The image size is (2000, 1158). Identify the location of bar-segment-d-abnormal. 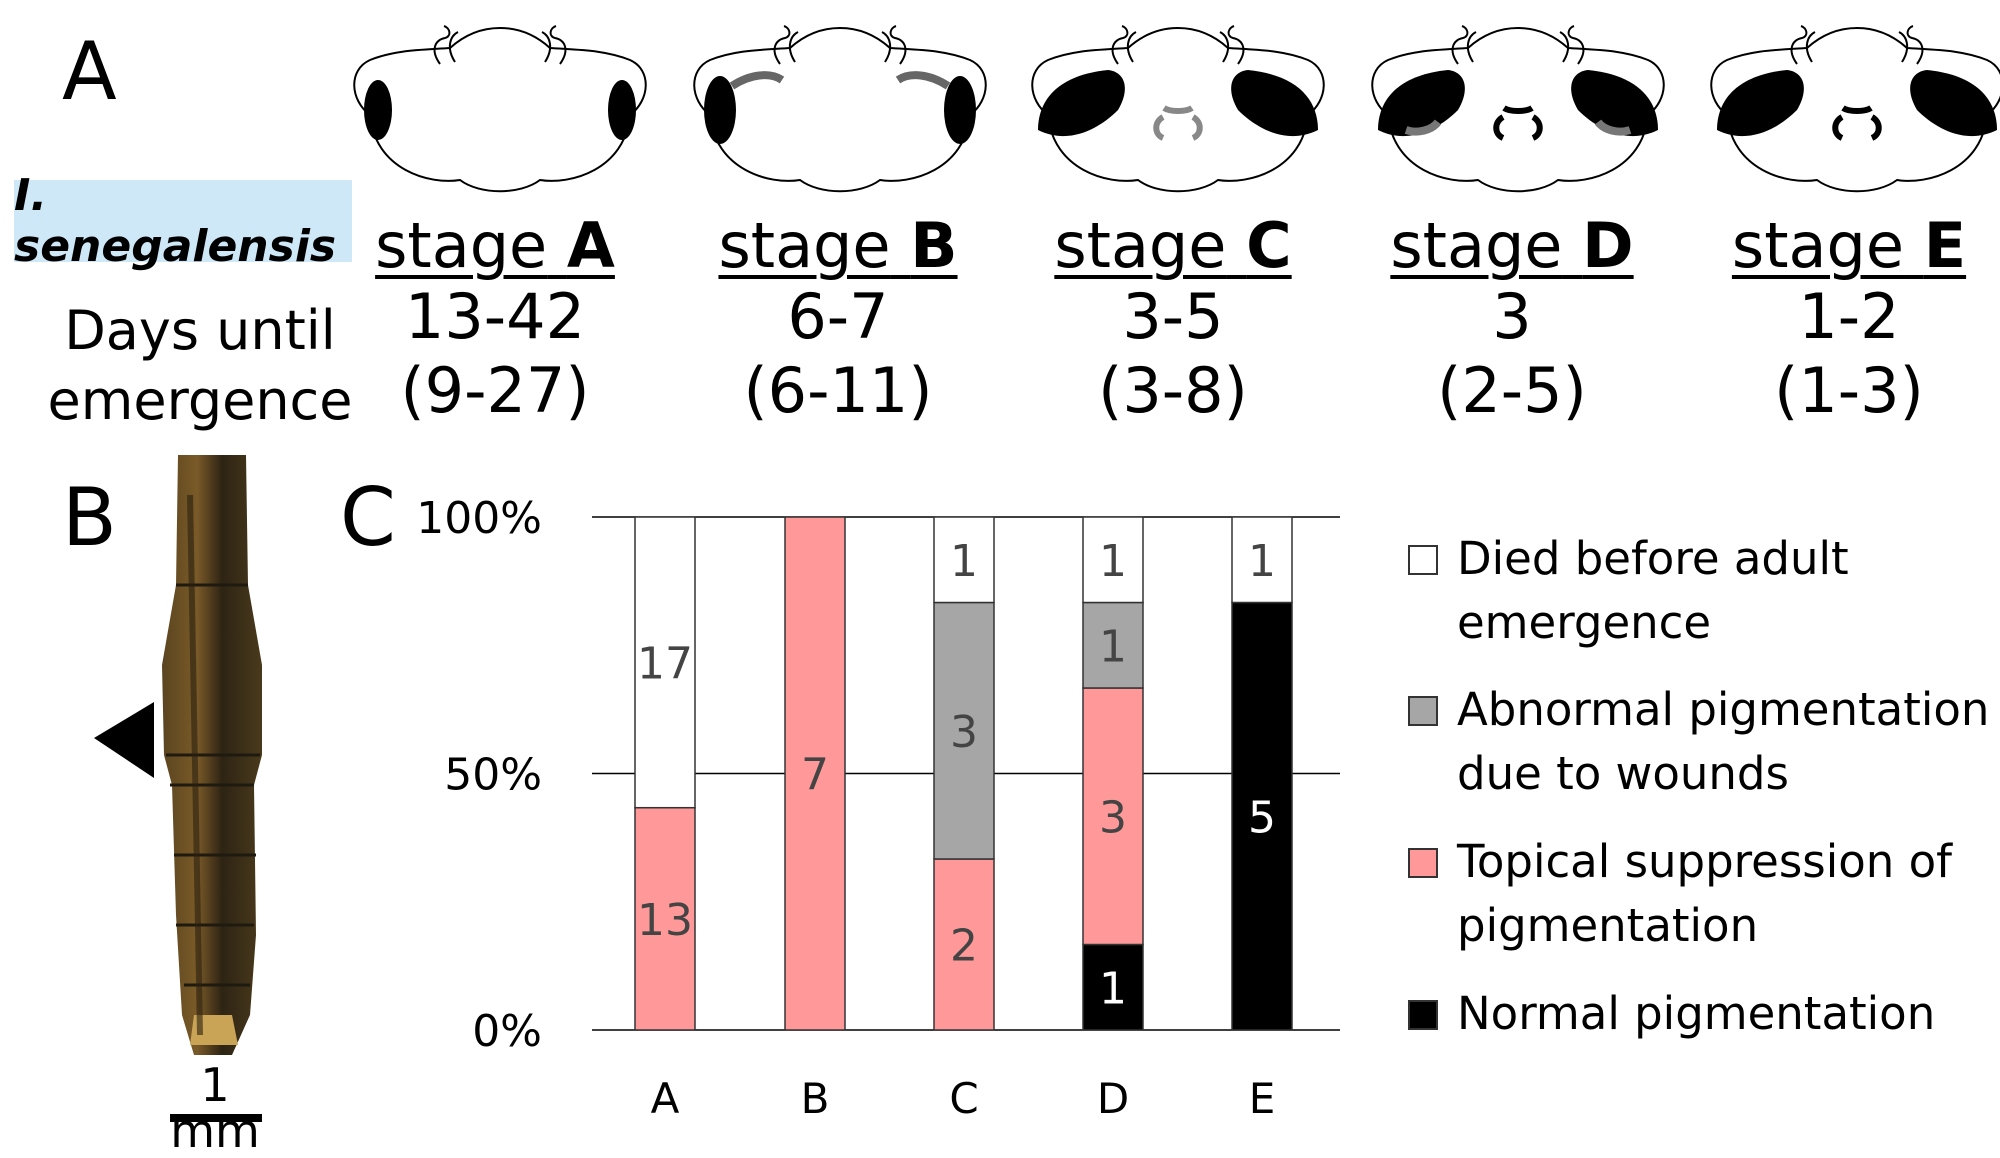
(1113, 645).